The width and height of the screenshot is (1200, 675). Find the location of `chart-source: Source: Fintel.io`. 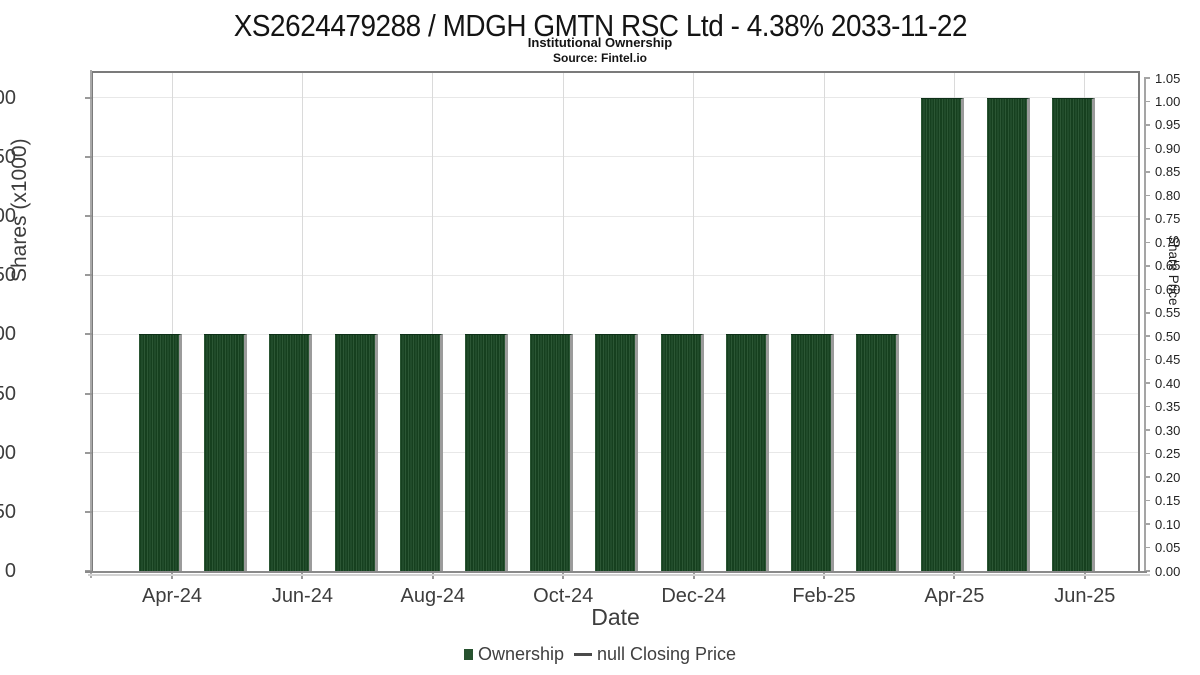

chart-source: Source: Fintel.io is located at coordinates (599, 58).